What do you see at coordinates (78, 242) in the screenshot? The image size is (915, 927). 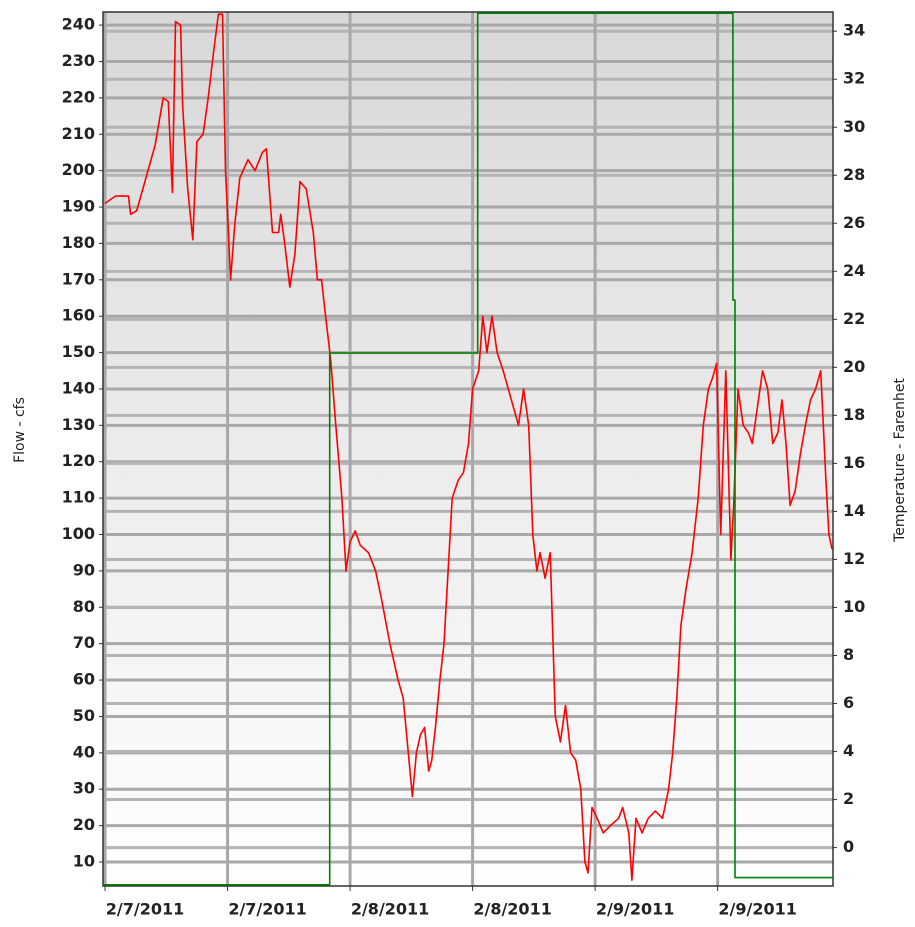 I see `y-tick-label: 180` at bounding box center [78, 242].